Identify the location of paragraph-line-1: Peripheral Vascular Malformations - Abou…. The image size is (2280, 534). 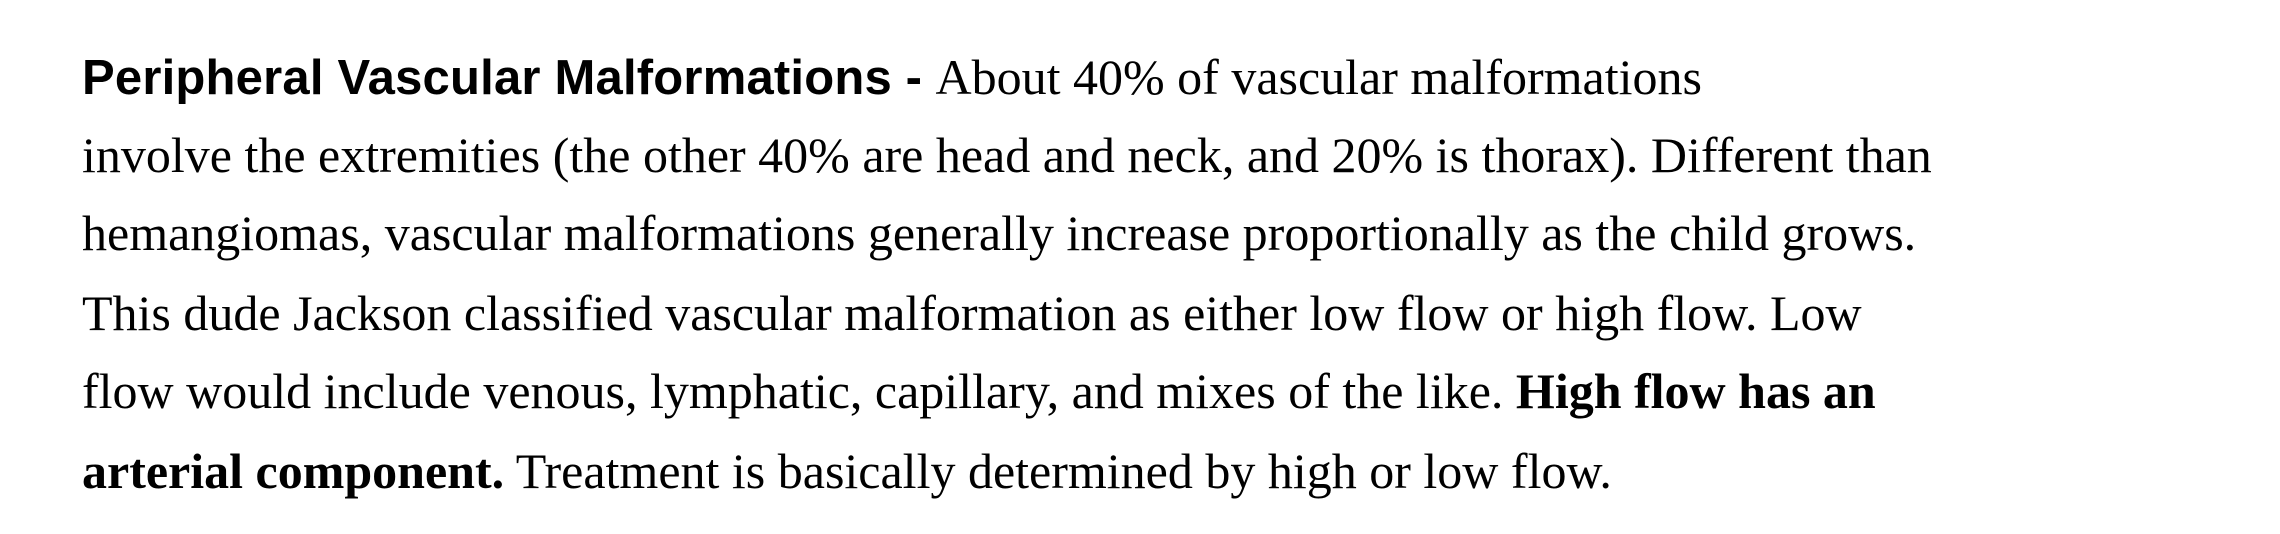
(892, 77).